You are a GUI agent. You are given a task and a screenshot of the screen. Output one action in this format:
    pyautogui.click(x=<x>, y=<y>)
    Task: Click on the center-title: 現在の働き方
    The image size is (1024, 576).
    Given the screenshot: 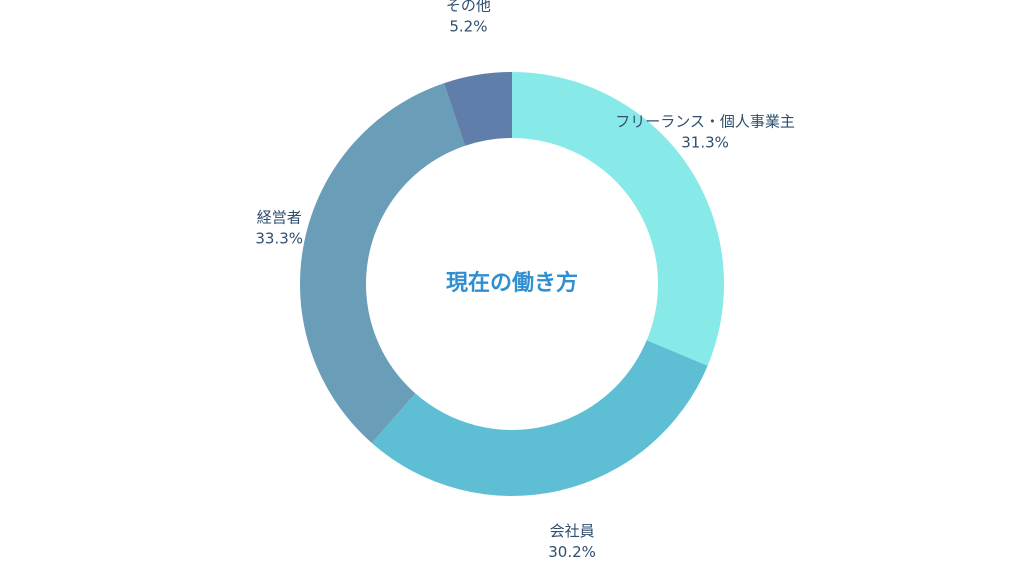 What is the action you would take?
    pyautogui.click(x=512, y=283)
    